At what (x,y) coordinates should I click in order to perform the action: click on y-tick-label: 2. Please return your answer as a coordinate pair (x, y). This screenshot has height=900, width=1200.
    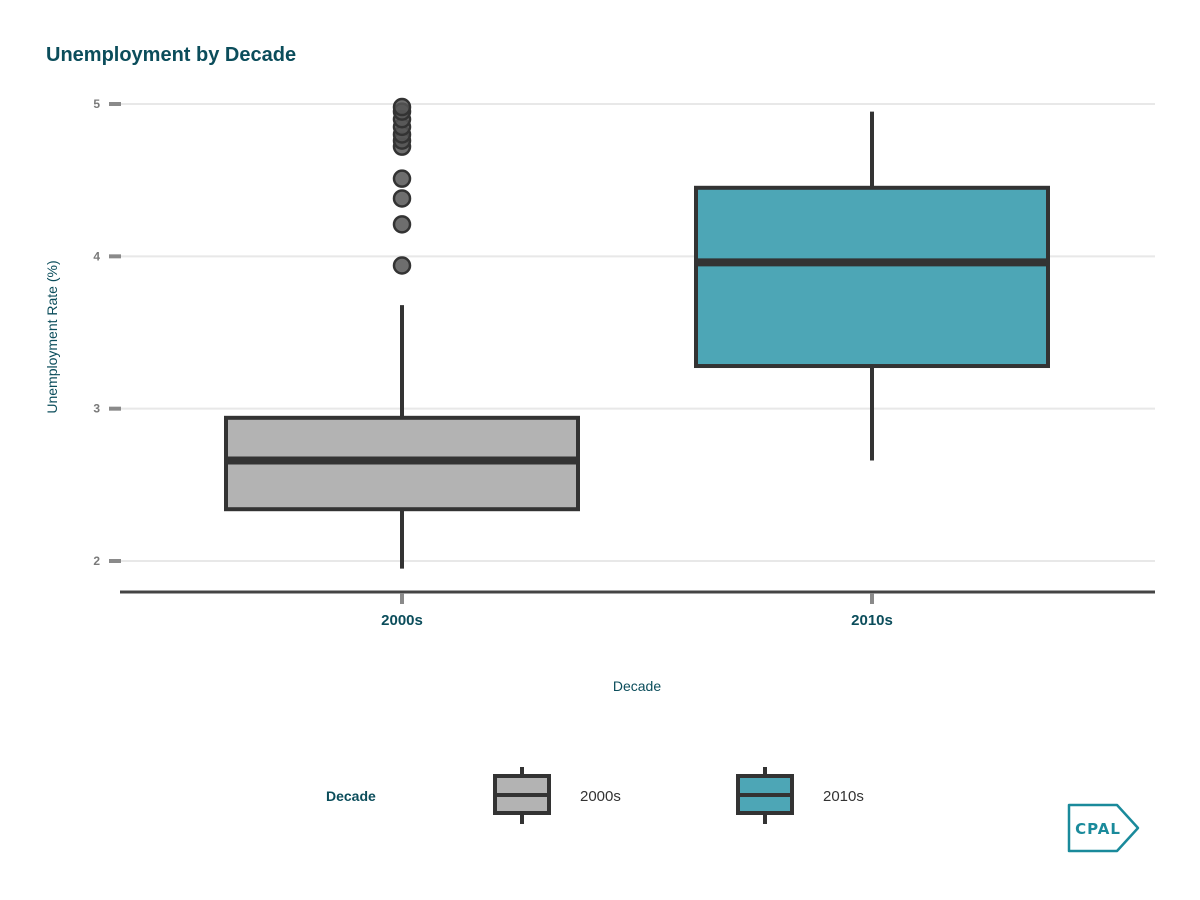
    Looking at the image, I should click on (96, 561).